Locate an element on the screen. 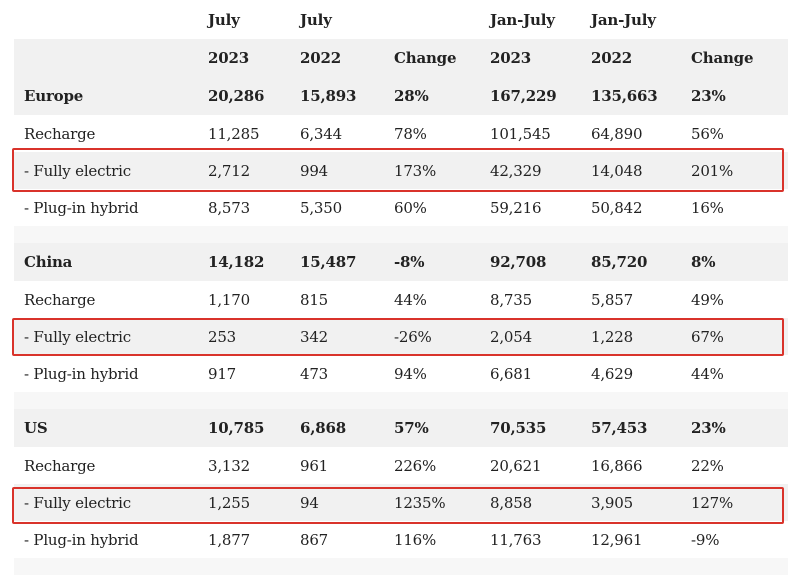 This screenshot has height=575, width=791. table-cell: 6,681 is located at coordinates (511, 373).